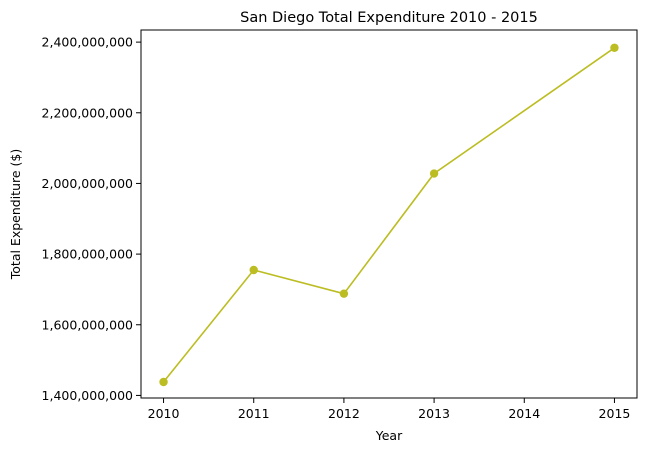 This screenshot has width=647, height=453. I want to click on y-tick-label: 1,800,000,000, so click(87, 254).